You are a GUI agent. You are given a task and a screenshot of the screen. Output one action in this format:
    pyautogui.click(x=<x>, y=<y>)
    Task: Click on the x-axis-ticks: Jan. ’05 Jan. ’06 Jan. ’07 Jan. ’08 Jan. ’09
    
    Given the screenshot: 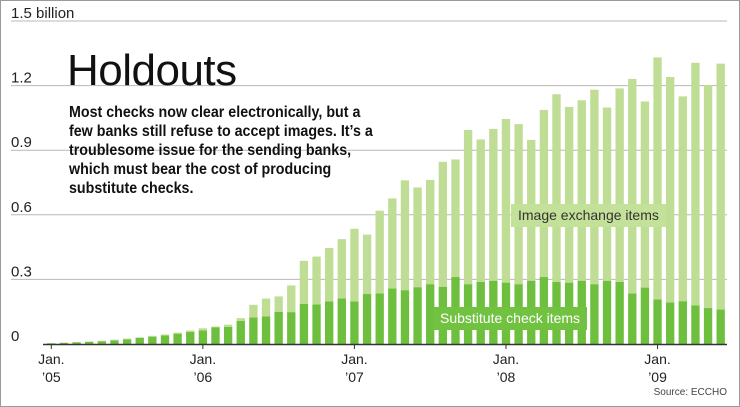 What is the action you would take?
    pyautogui.click(x=354, y=364)
    